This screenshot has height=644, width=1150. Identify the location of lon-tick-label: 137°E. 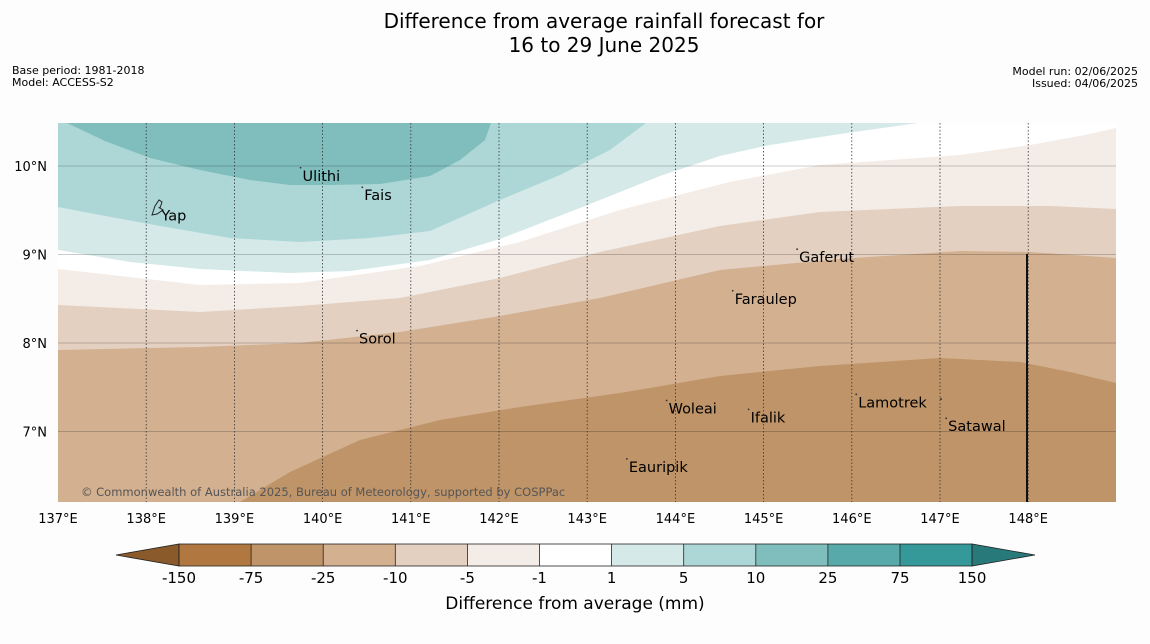
(58, 519).